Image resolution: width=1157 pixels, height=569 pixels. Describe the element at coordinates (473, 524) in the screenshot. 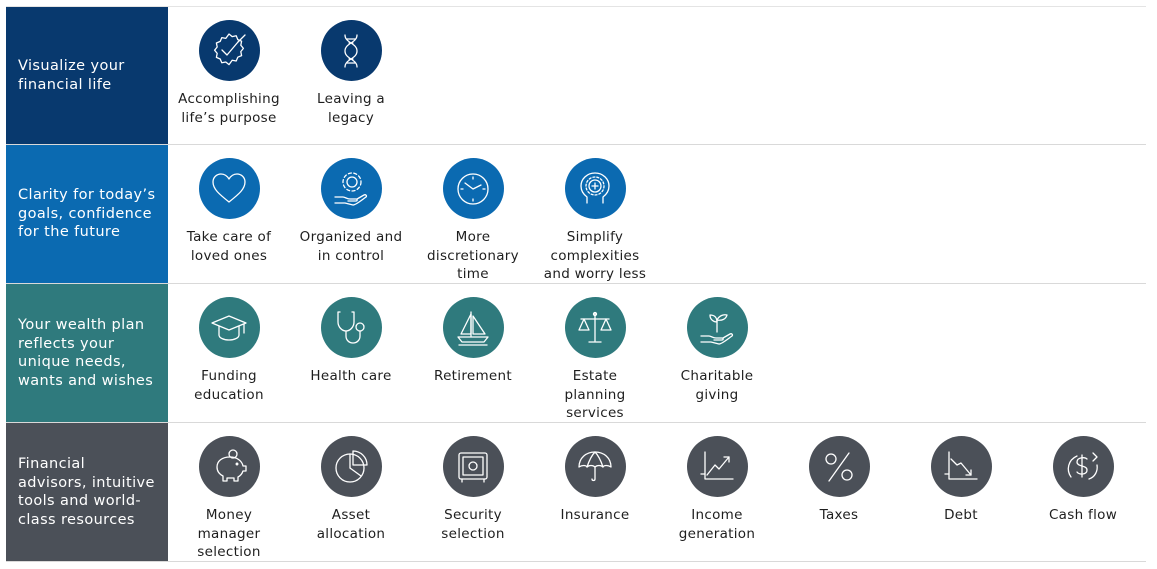

I see `item-label: Security selection` at that location.